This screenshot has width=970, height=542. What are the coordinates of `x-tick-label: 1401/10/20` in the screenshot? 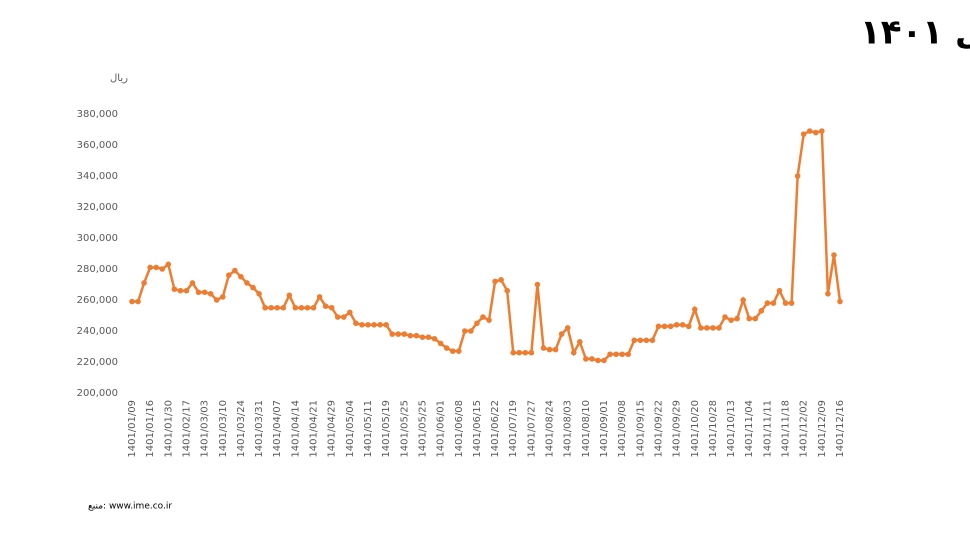 It's located at (695, 429).